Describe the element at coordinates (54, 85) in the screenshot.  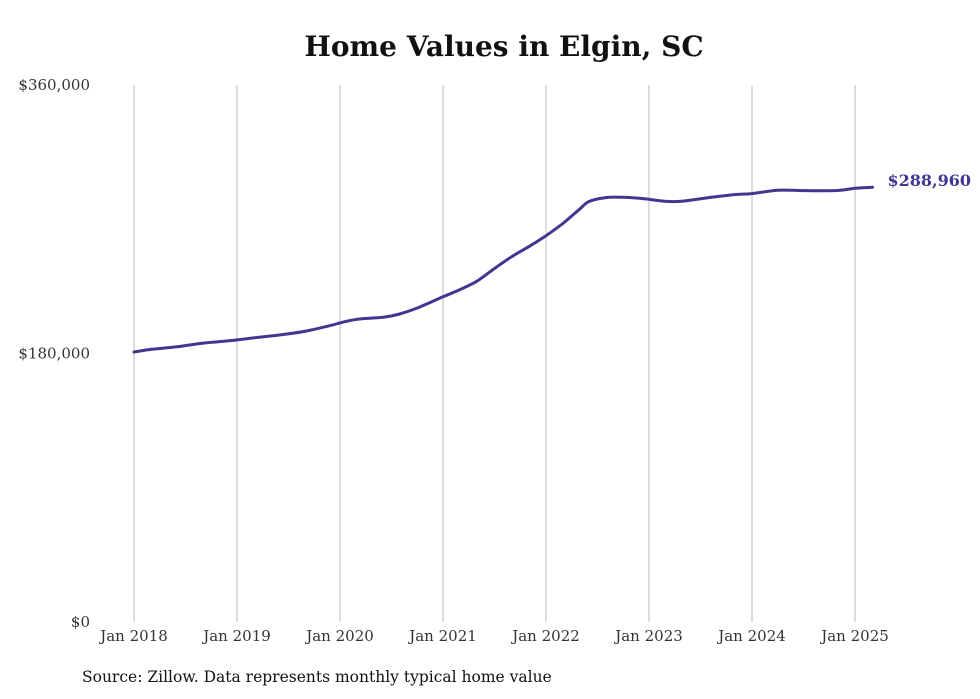
I see `y-tick-label: $360,000` at that location.